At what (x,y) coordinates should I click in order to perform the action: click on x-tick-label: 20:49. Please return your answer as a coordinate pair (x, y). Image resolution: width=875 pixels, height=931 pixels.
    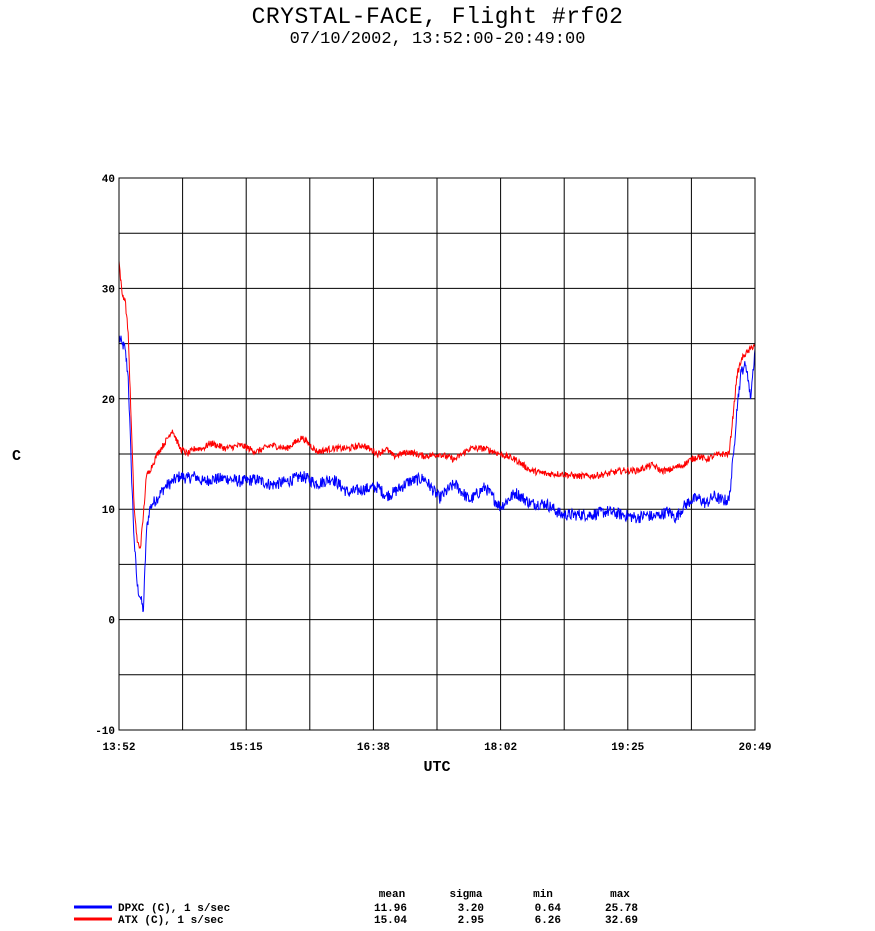
    Looking at the image, I should click on (754, 748).